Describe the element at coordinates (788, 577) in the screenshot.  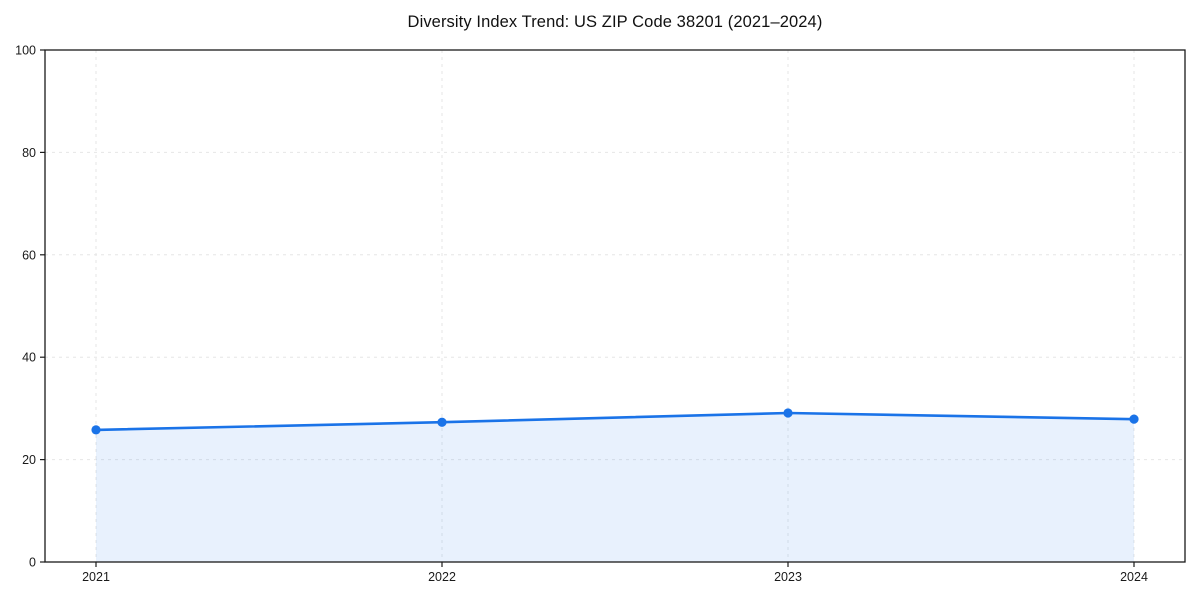
I see `x-tick-label: 2023` at that location.